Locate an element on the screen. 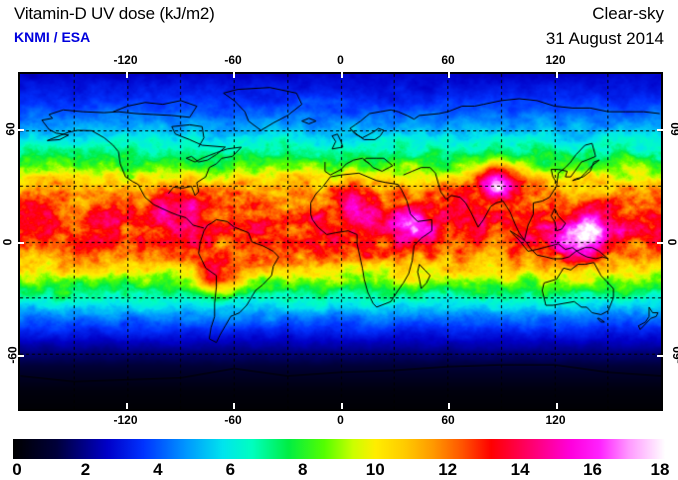 Image resolution: width=678 pixels, height=480 pixels. x-axis-tick-bottom--60: -60 is located at coordinates (233, 420).